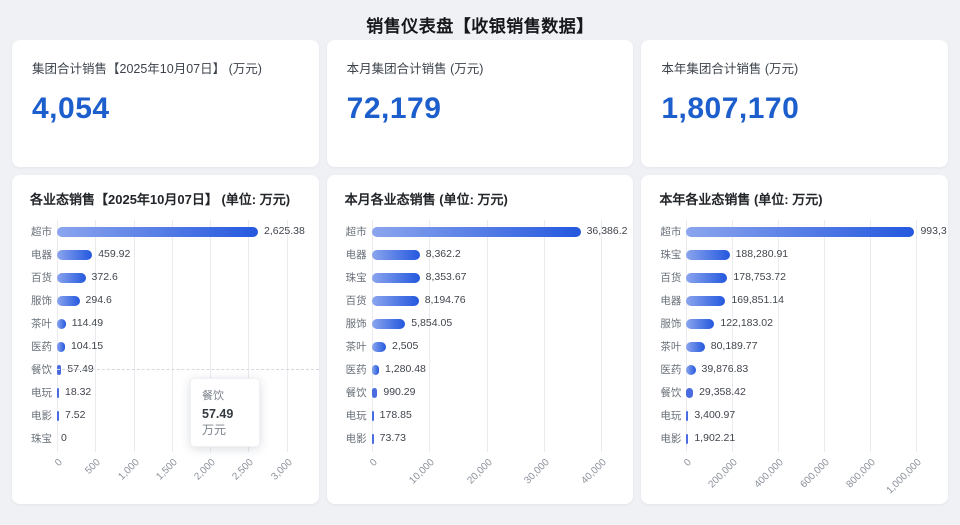 Image resolution: width=960 pixels, height=525 pixels. I want to click on value-label: 294.6, so click(98, 300).